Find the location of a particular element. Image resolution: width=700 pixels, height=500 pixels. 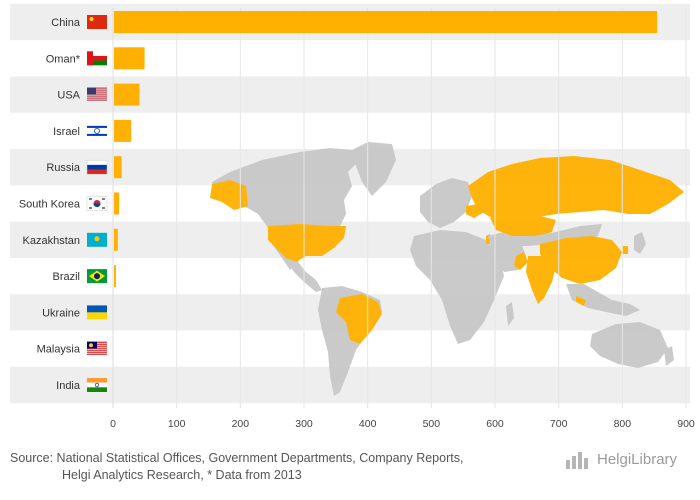

brazil-flag is located at coordinates (97, 276).